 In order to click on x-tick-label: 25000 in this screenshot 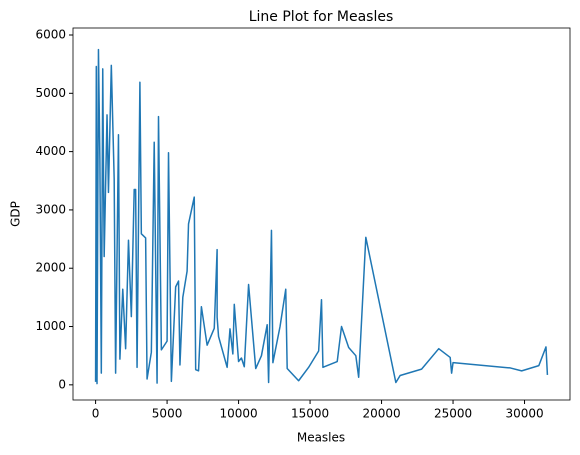, I will do `click(453, 414)`.